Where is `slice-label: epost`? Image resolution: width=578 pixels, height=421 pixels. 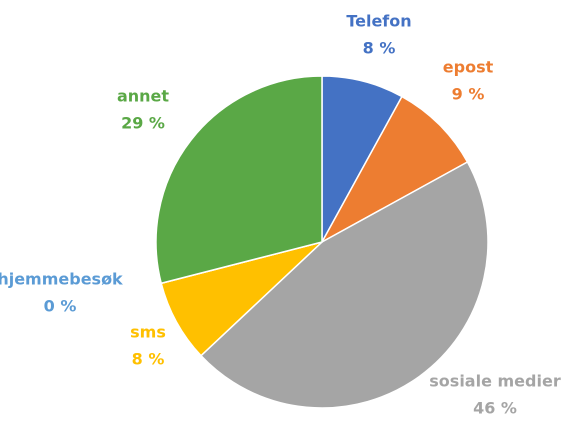
slice-label: epost is located at coordinates (468, 67).